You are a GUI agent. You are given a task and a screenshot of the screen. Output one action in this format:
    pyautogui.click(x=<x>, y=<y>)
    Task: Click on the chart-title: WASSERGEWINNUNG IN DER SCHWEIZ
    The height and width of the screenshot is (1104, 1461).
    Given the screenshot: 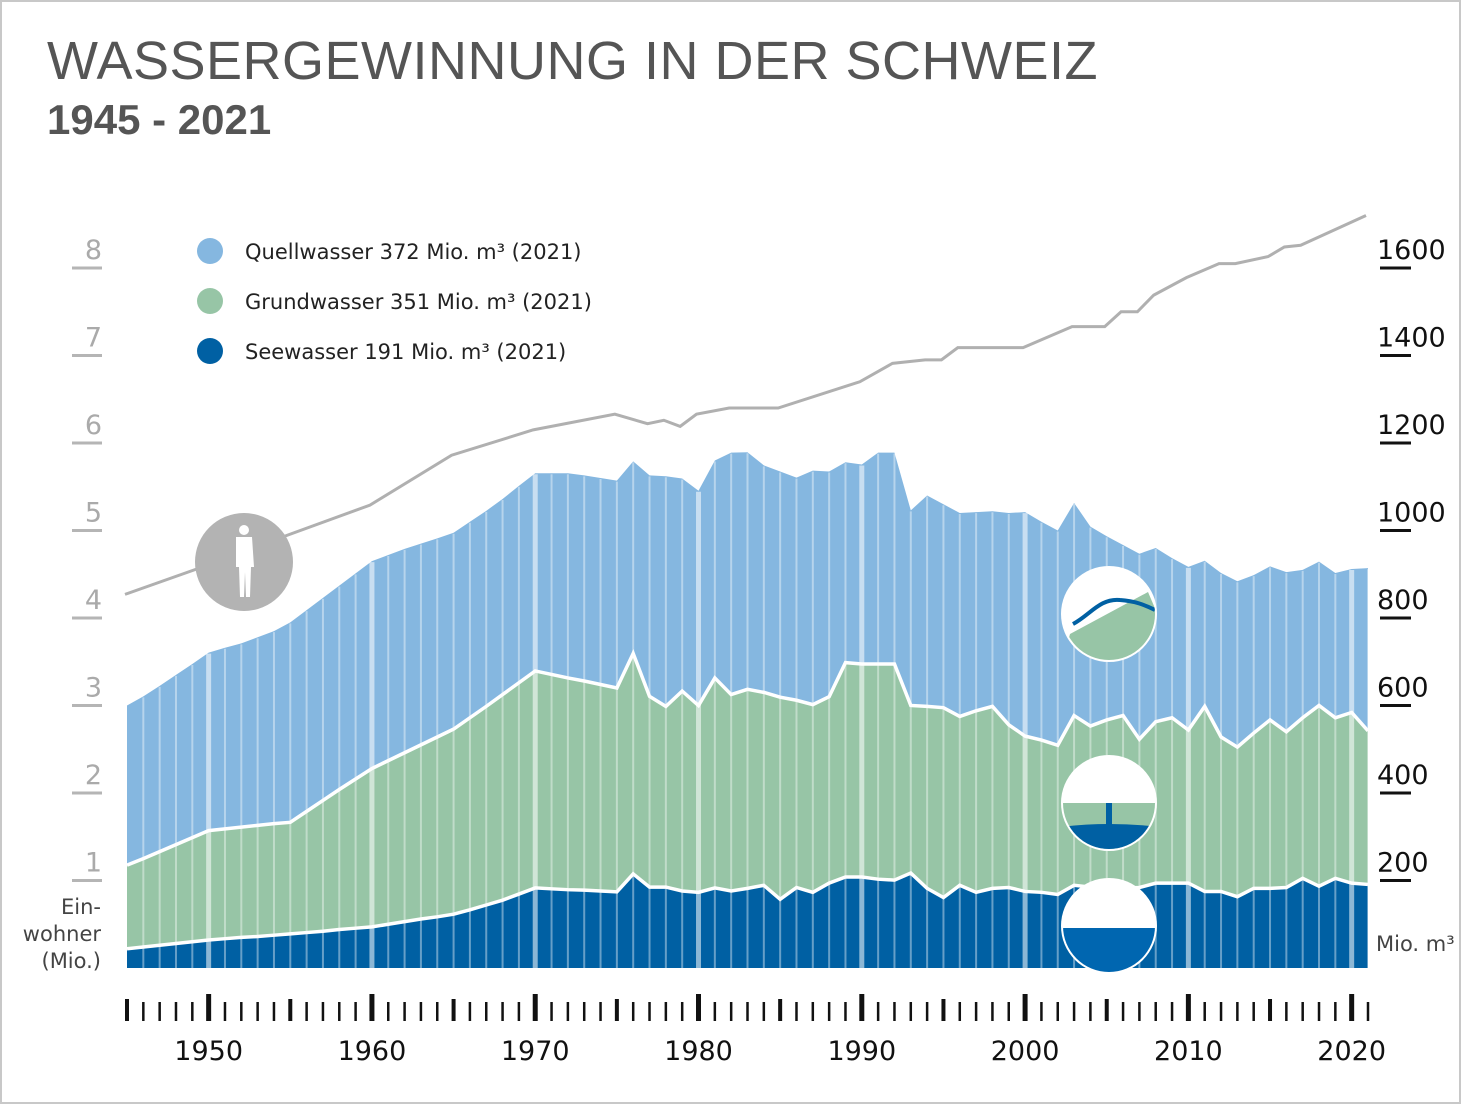 What is the action you would take?
    pyautogui.click(x=573, y=61)
    